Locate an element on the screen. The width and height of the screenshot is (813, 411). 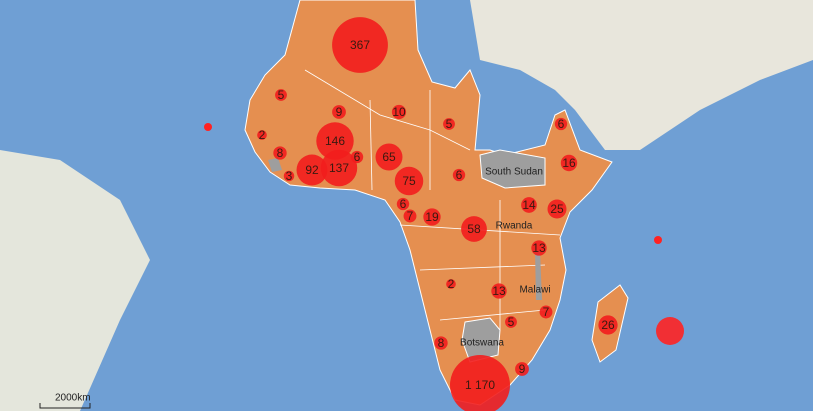
country-label: South Sudan is located at coordinates (514, 172).